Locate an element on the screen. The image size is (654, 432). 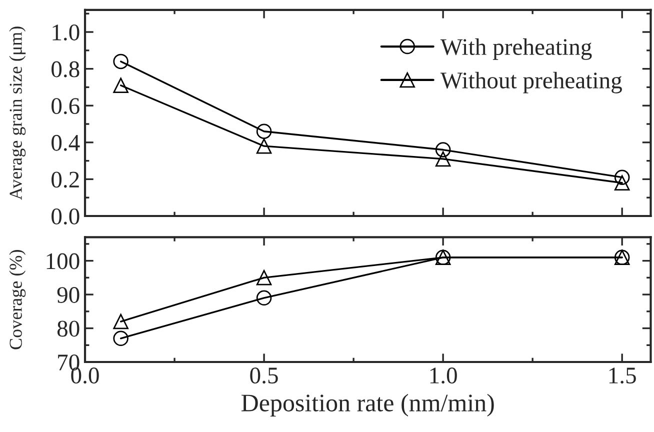
x-tick-label: 0.5 is located at coordinates (264, 376).